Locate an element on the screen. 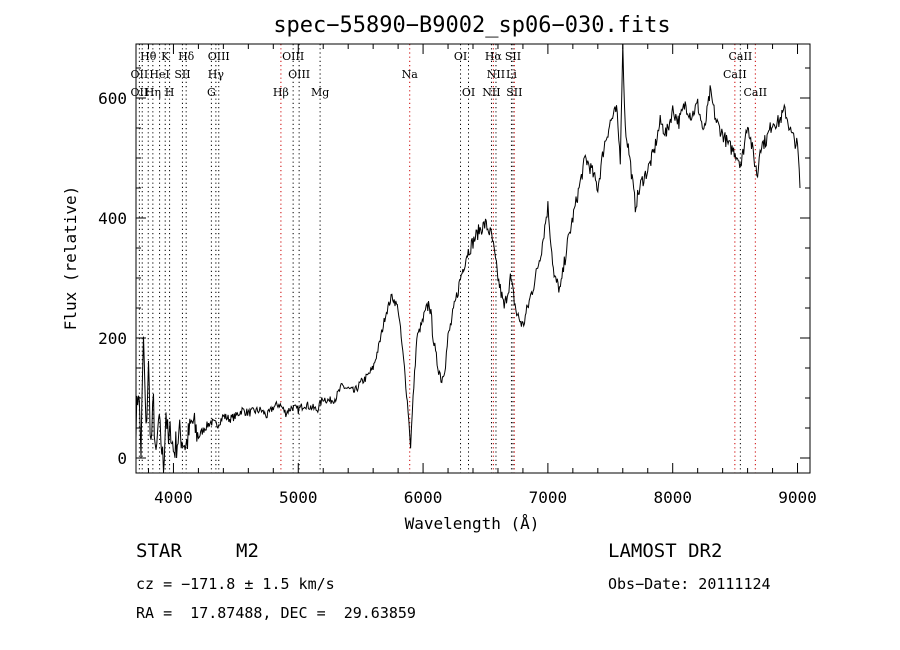 The width and height of the screenshot is (900, 650). object-subclass: M2 is located at coordinates (247, 551).